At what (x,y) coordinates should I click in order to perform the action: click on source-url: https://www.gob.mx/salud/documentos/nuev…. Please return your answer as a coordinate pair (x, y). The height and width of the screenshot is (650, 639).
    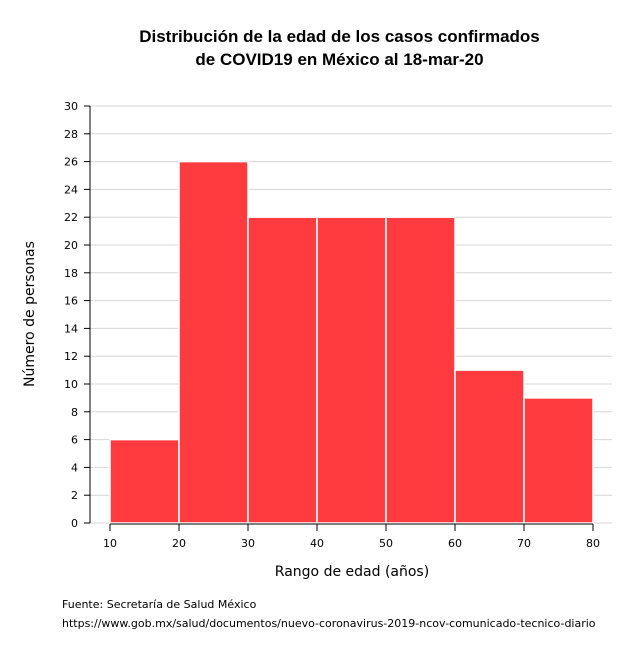
    Looking at the image, I should click on (329, 623).